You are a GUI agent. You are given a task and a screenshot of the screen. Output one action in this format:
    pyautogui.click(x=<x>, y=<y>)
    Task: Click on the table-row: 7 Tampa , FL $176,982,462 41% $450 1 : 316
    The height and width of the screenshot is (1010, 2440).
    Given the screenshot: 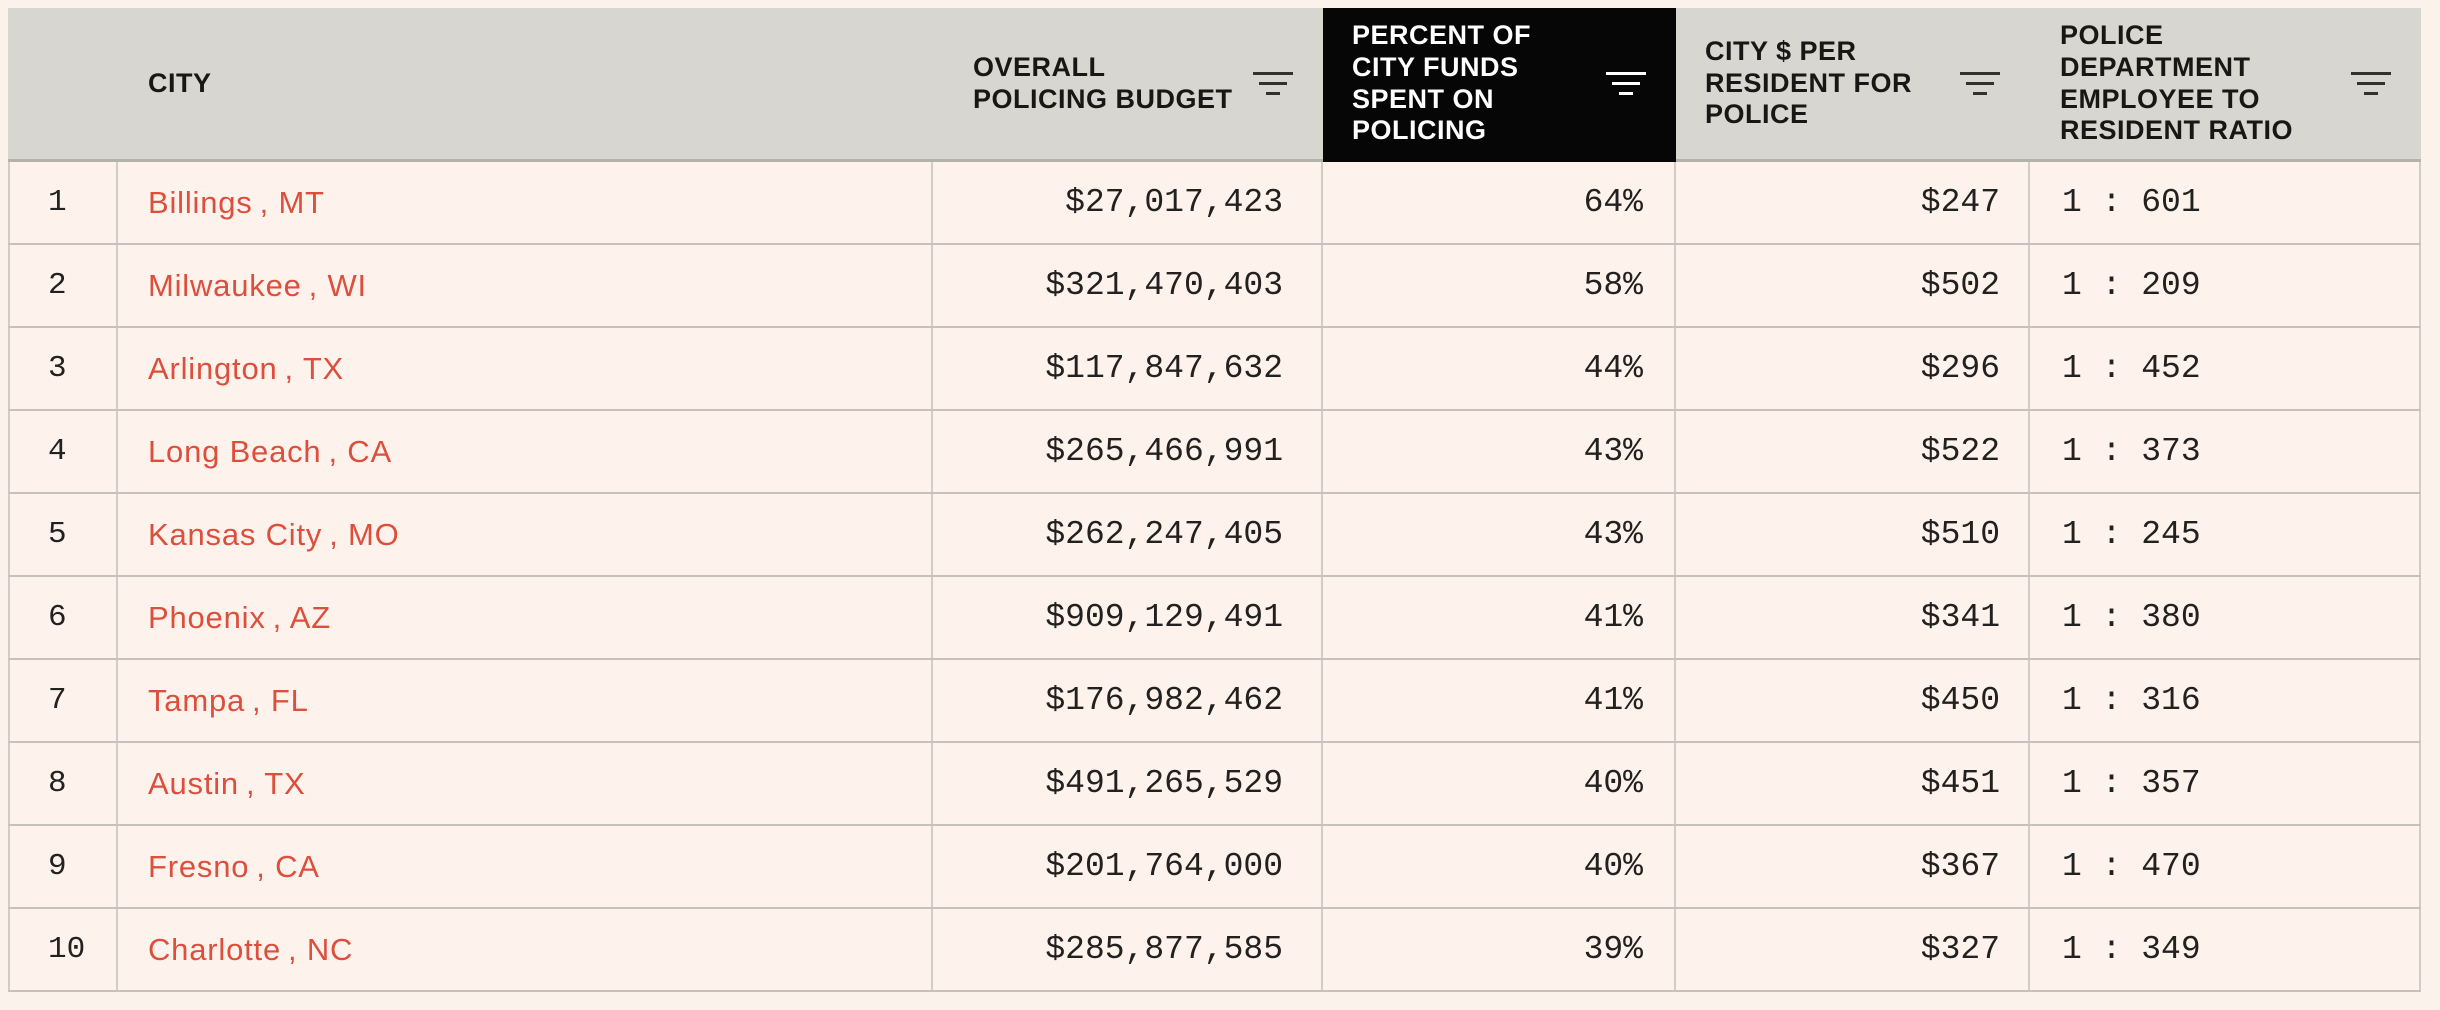 What is the action you would take?
    pyautogui.click(x=1214, y=701)
    